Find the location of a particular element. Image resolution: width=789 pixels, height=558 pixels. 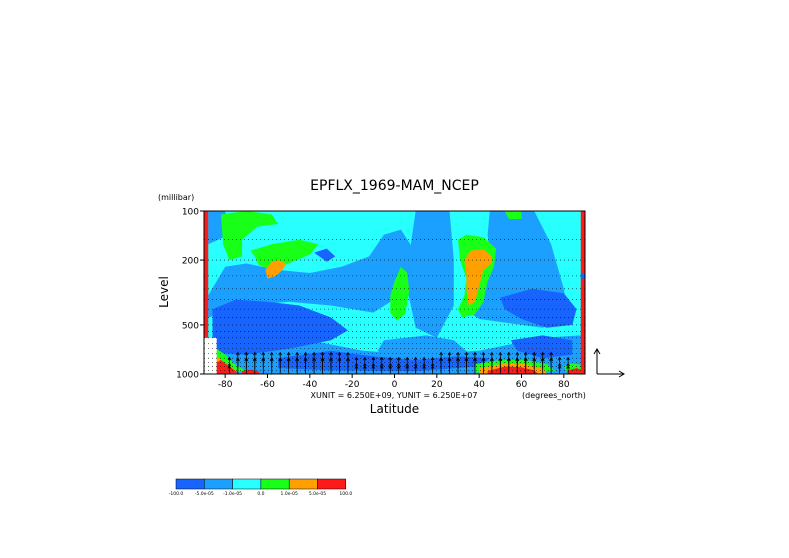

x-tick-5: 20 is located at coordinates (437, 382).